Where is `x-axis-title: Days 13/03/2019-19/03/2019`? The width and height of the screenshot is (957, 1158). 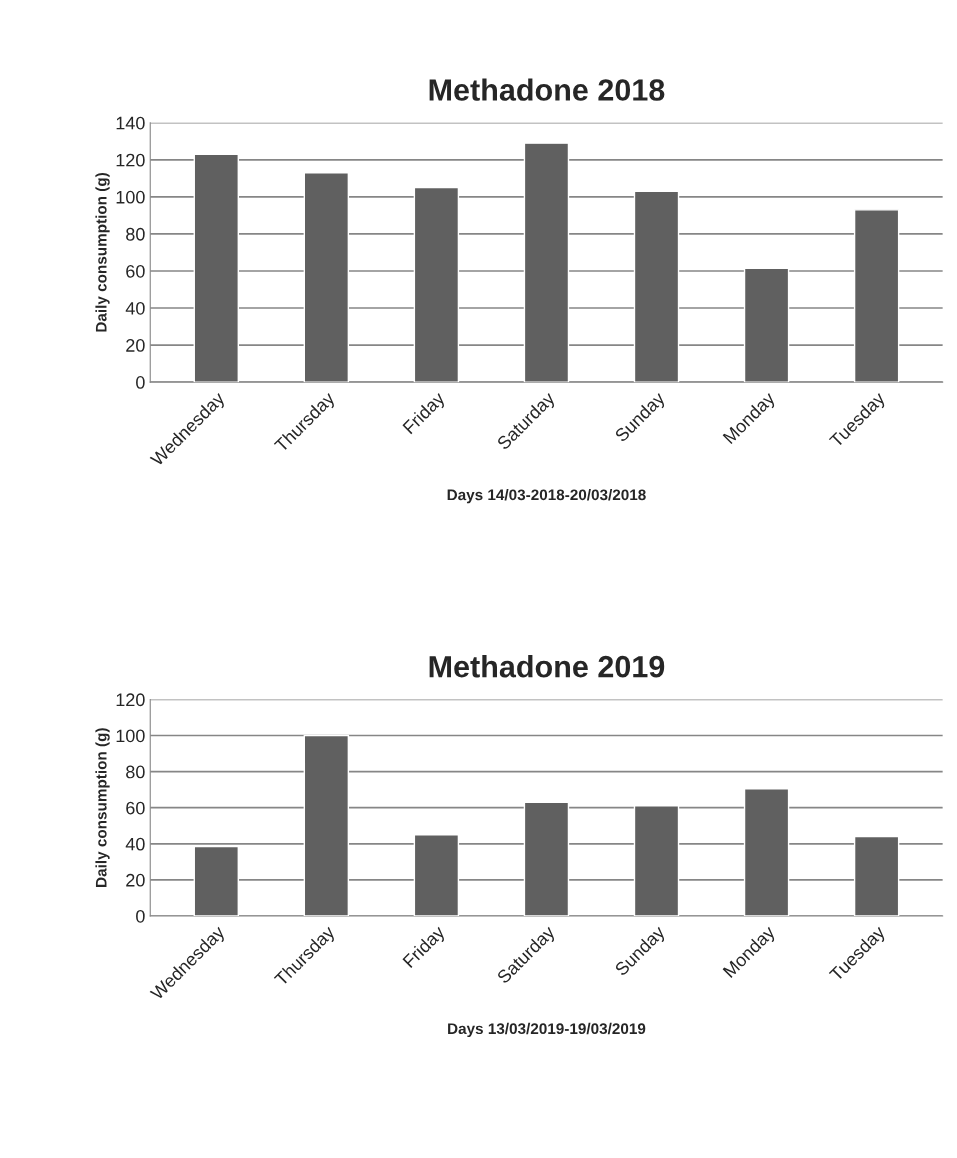
x-axis-title: Days 13/03/2019-19/03/2019 is located at coordinates (547, 1030).